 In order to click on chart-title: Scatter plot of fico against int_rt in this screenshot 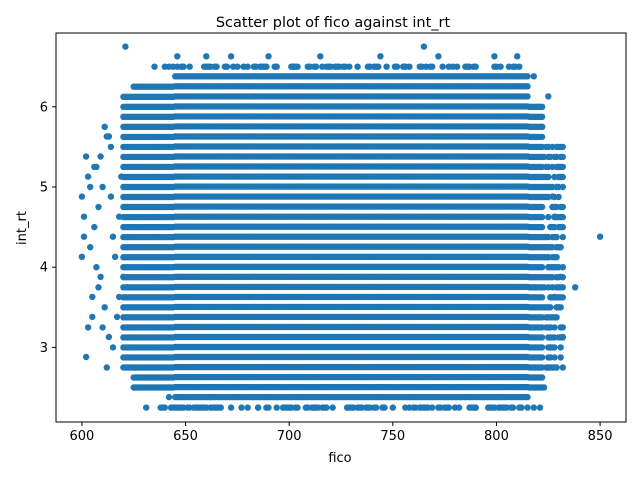, I will do `click(333, 23)`.